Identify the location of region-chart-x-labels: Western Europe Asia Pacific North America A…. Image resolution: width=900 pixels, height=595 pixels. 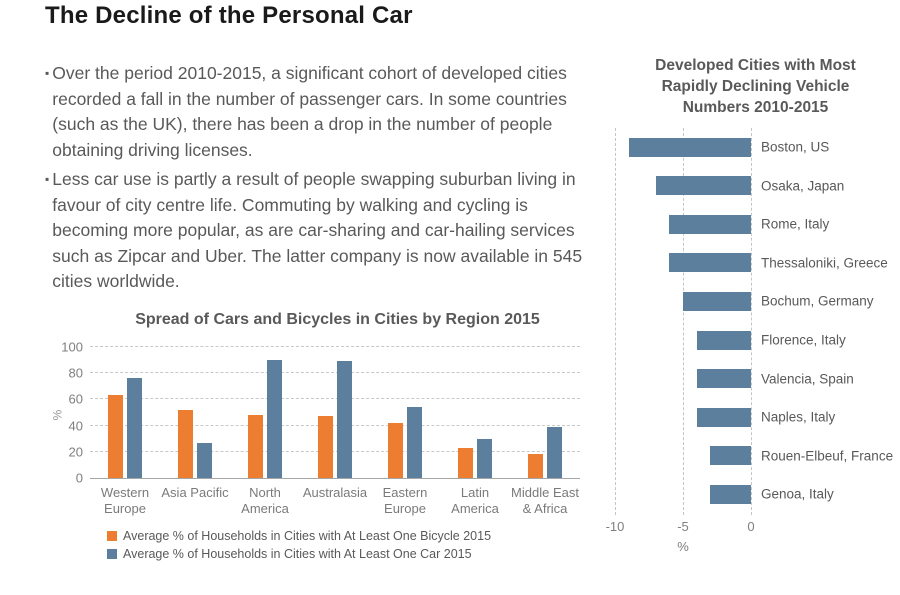
(335, 501).